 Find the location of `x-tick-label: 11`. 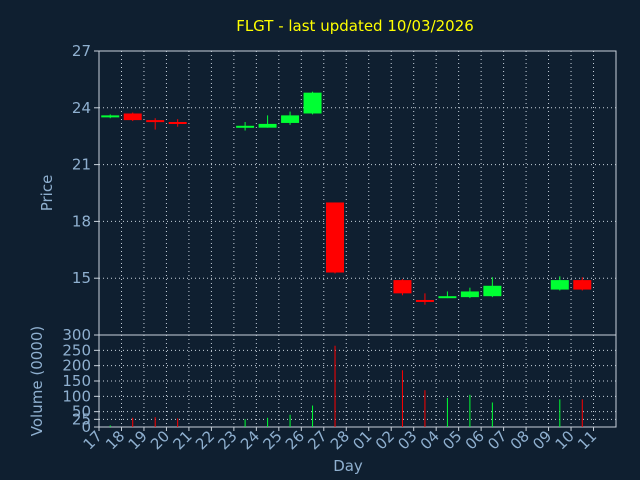

x-tick-label: 11 is located at coordinates (587, 440).